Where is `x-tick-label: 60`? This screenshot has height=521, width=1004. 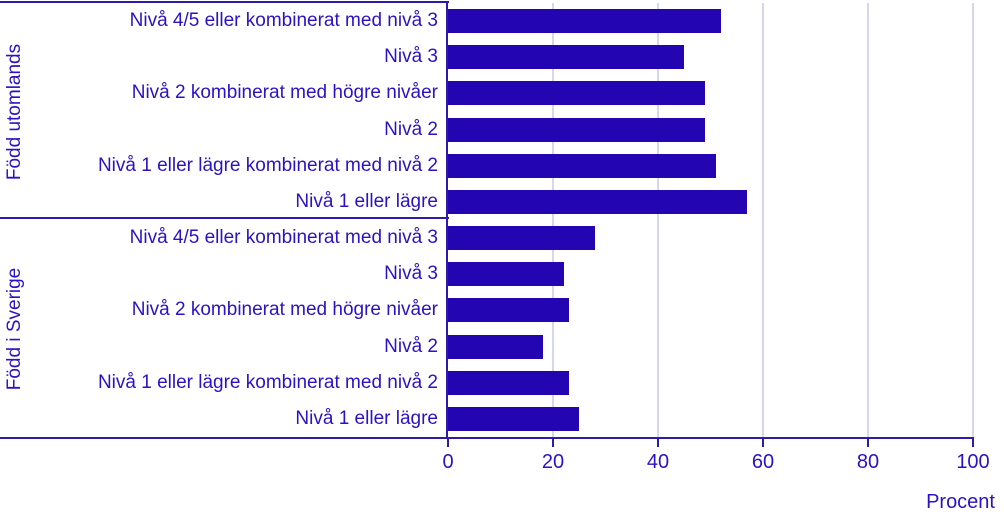
x-tick-label: 60 is located at coordinates (763, 462).